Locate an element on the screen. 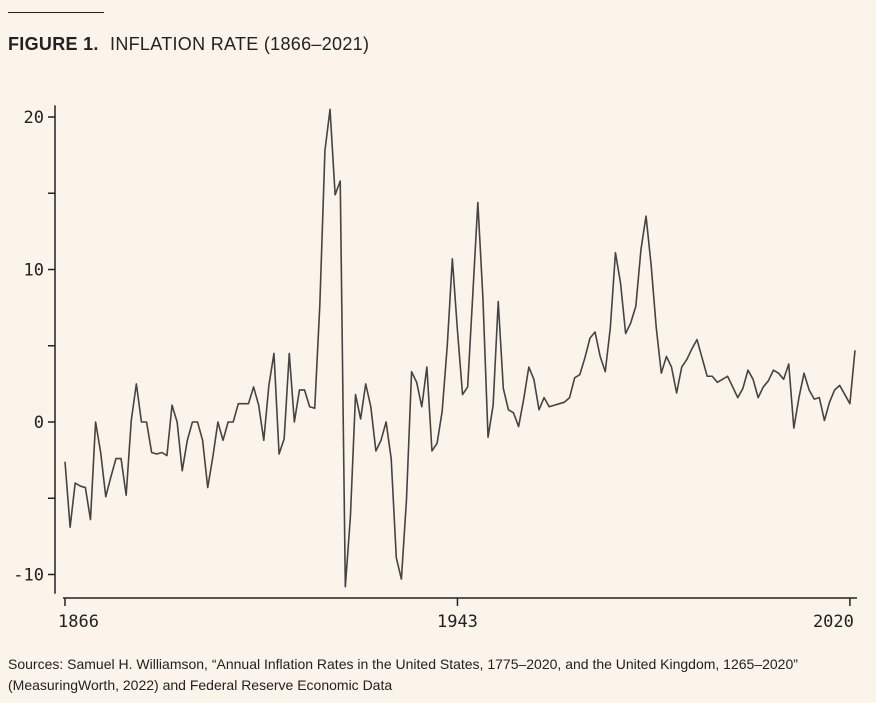 This screenshot has width=876, height=703. y-axis: -10 0 10 20 is located at coordinates (34, 349).